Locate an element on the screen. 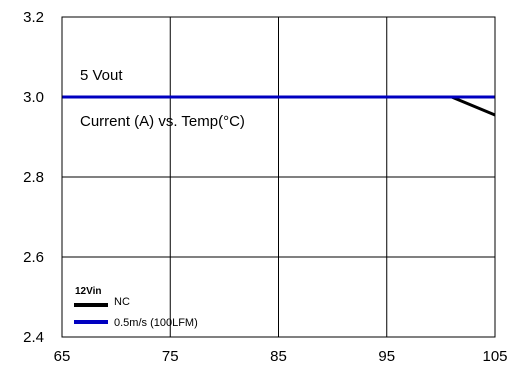 The image size is (519, 370). legend-label-airflow: 0.5m/s (100LFM) is located at coordinates (156, 323).